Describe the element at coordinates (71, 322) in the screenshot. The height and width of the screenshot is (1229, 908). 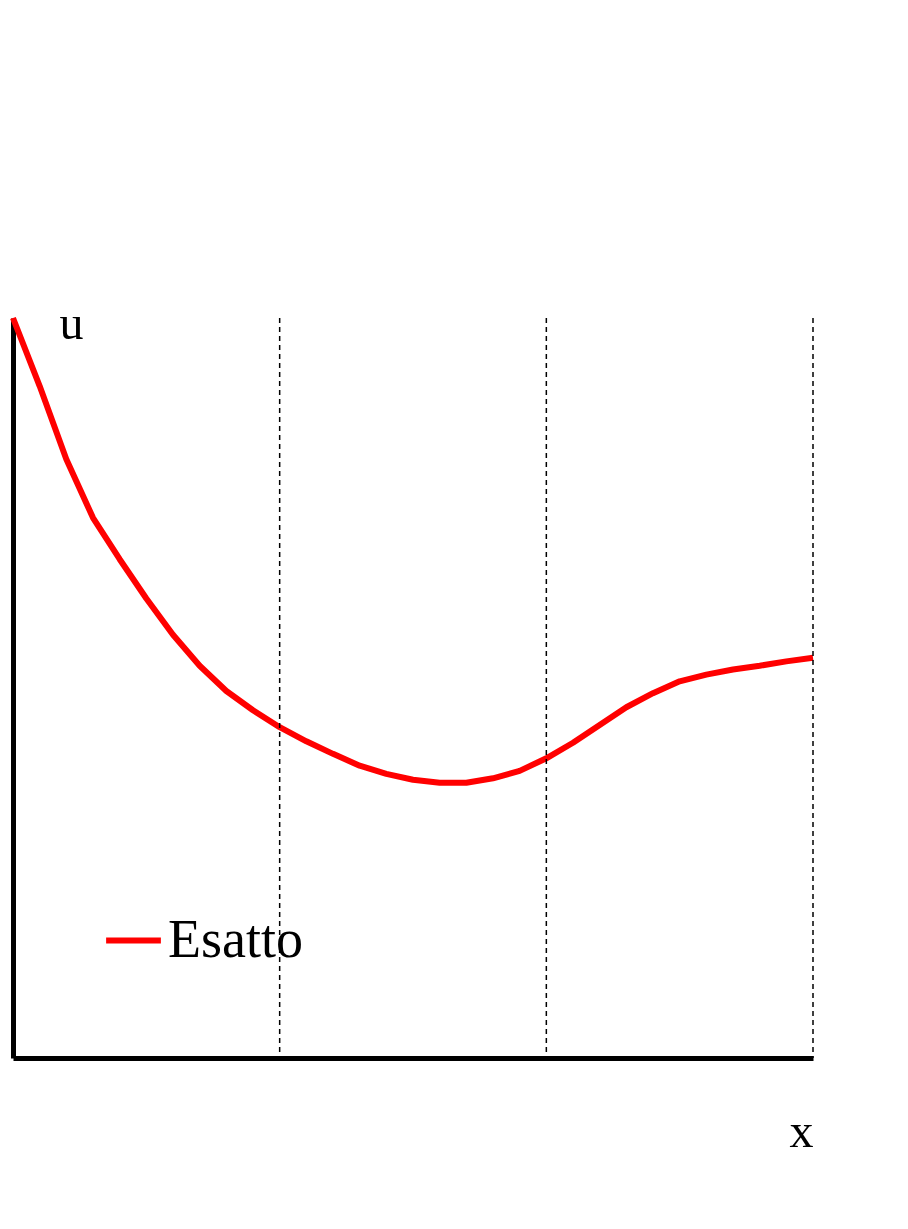
I see `y-axis-title: u` at that location.